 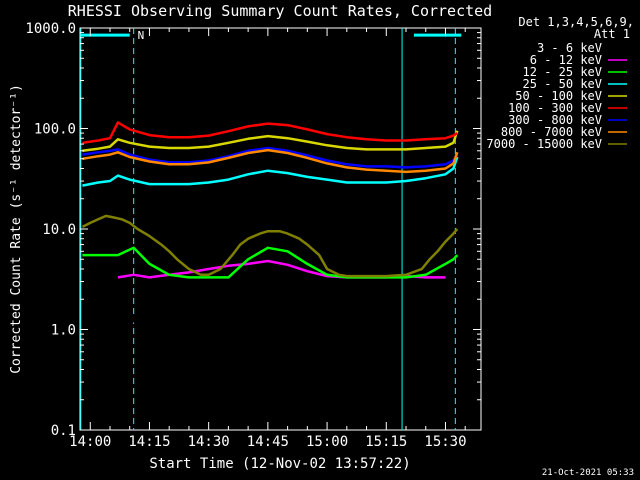 What do you see at coordinates (327, 442) in the screenshot?
I see `x-tick-label-4: 15:00` at bounding box center [327, 442].